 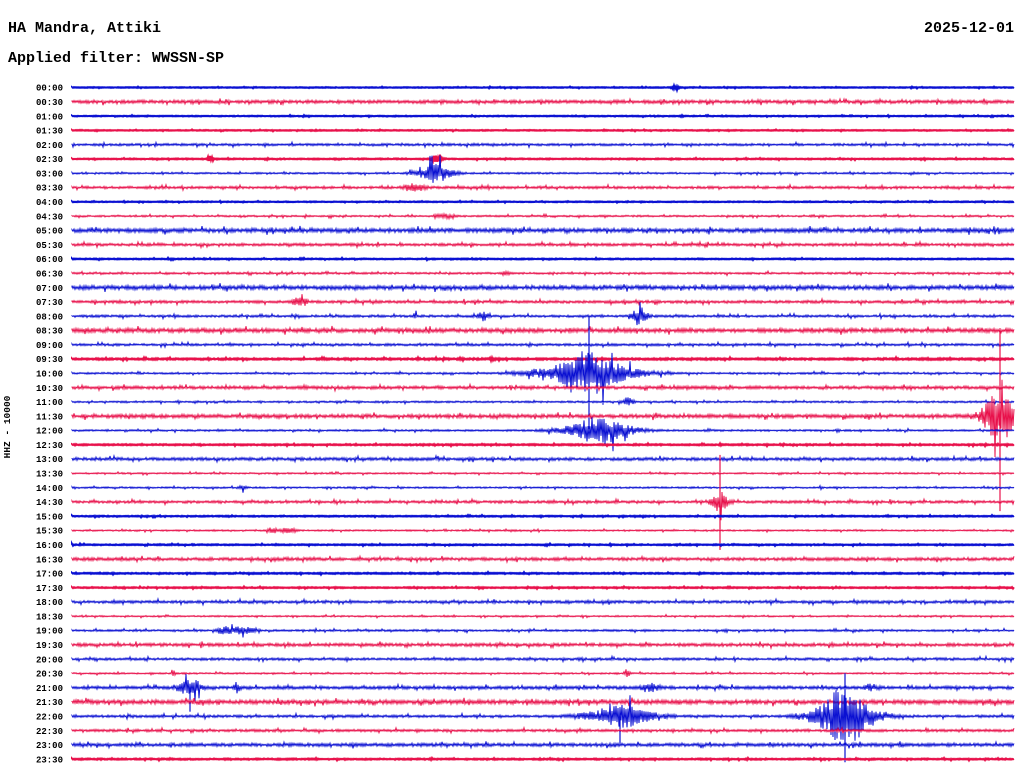 What do you see at coordinates (49, 660) in the screenshot?
I see `time-label: 20:00` at bounding box center [49, 660].